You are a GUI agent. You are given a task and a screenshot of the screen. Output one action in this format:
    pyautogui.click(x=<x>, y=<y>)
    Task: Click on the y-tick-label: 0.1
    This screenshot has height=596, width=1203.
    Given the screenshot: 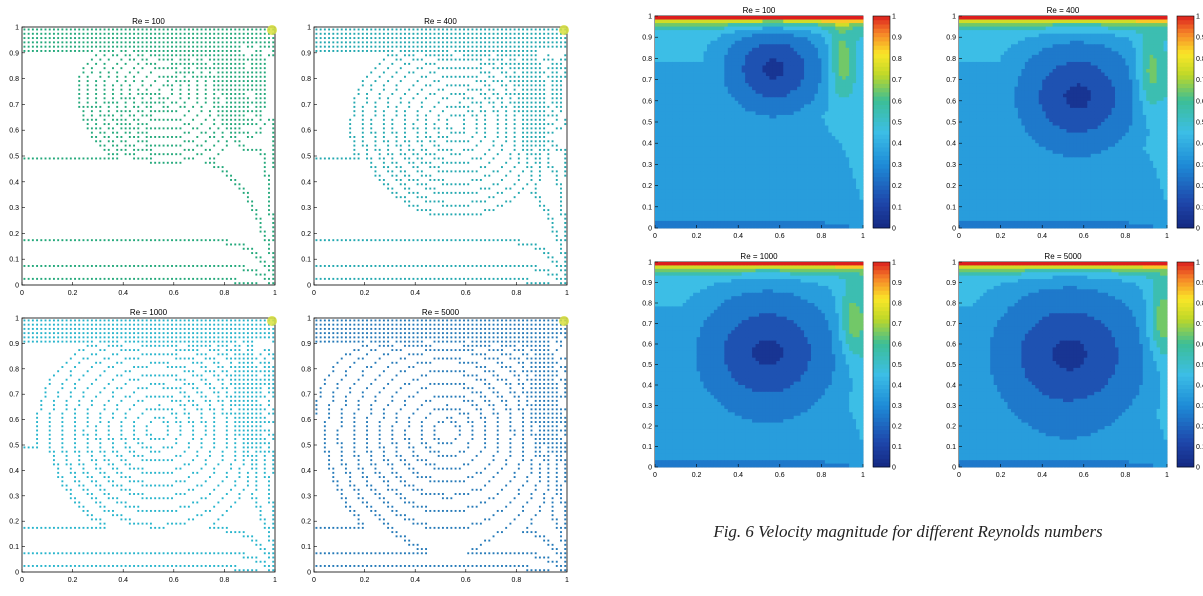 What is the action you would take?
    pyautogui.click(x=14, y=260)
    